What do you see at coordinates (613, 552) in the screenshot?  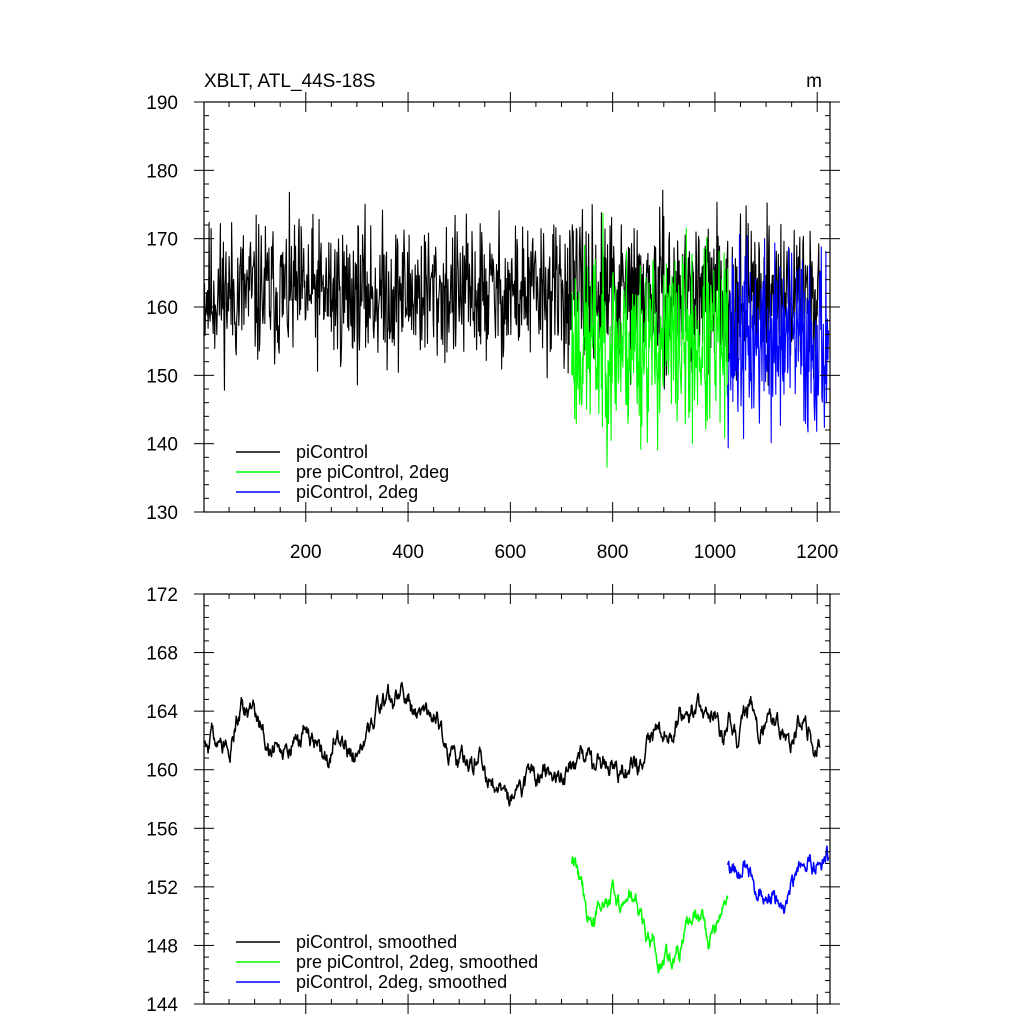 I see `x-tick-label: 800` at bounding box center [613, 552].